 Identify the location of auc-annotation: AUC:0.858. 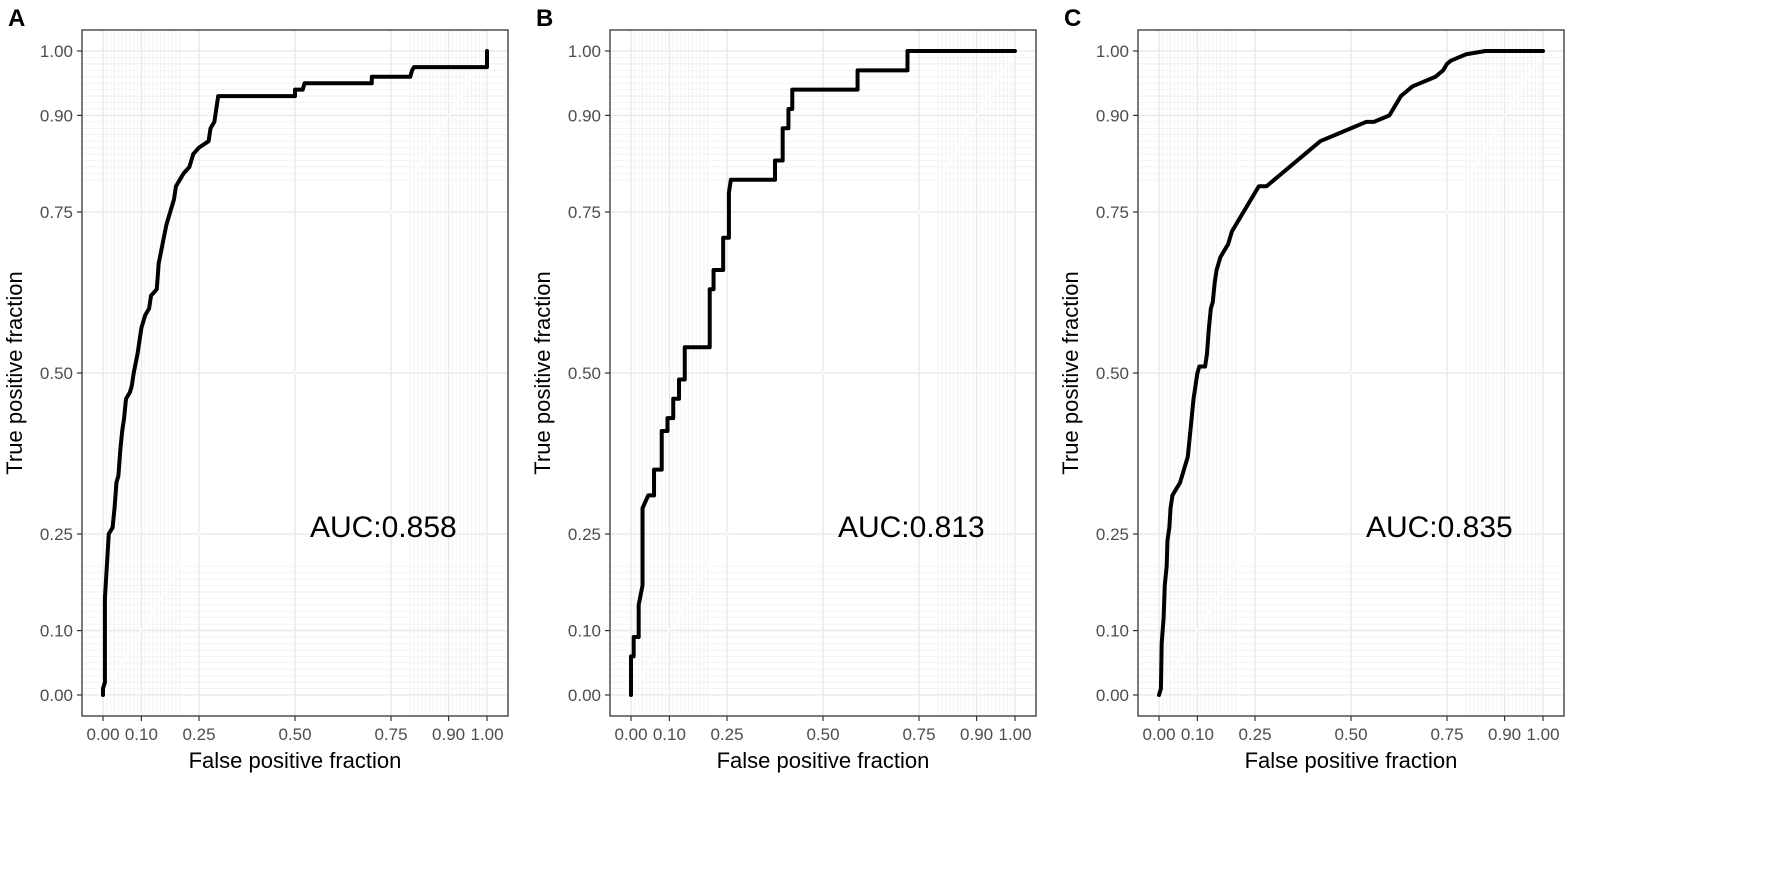
(383, 527).